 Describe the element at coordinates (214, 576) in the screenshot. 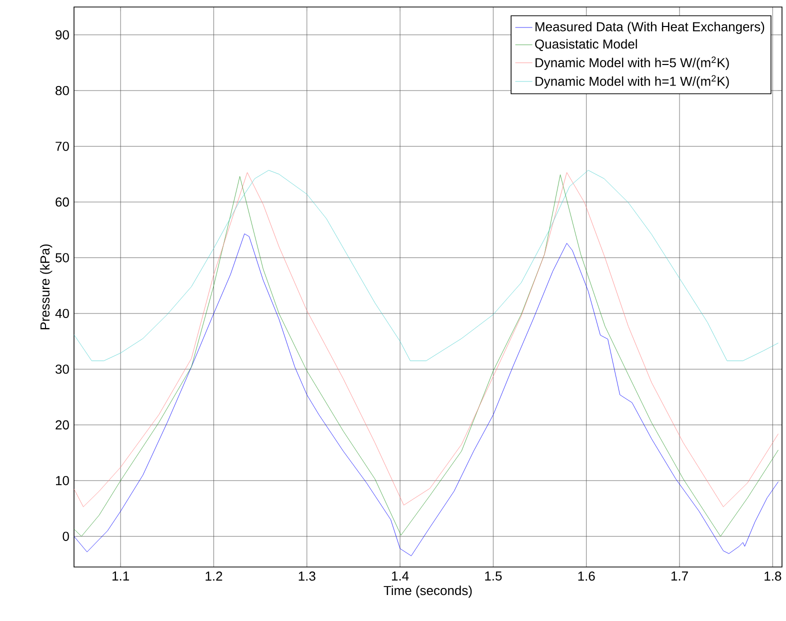

I see `x-tick-label: 1.2` at that location.